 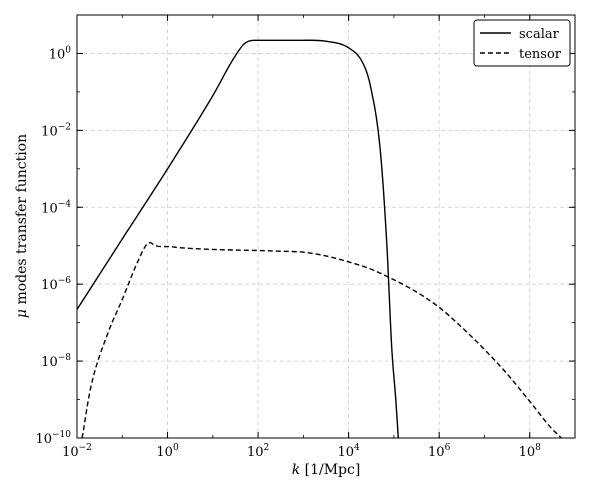 I want to click on x-axis-label-italic: k, so click(x=296, y=470).